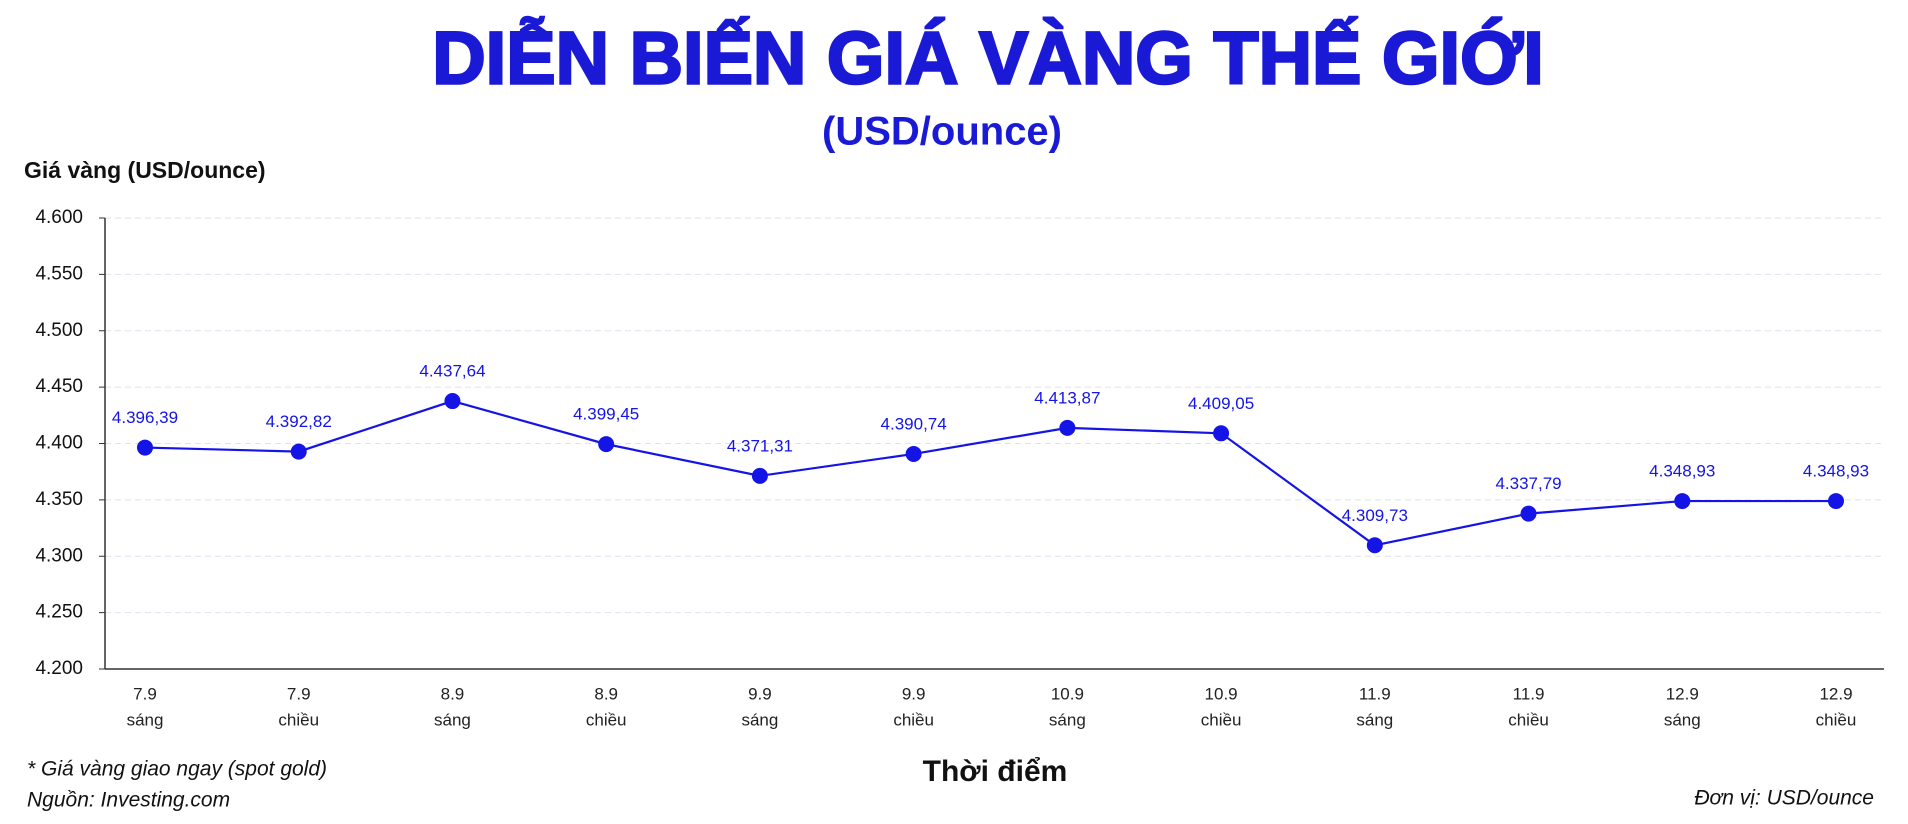  Describe the element at coordinates (988, 58) in the screenshot. I see `chart-title: DIỄN BIẾN GIÁ VÀNG THẾ GIỚI` at that location.